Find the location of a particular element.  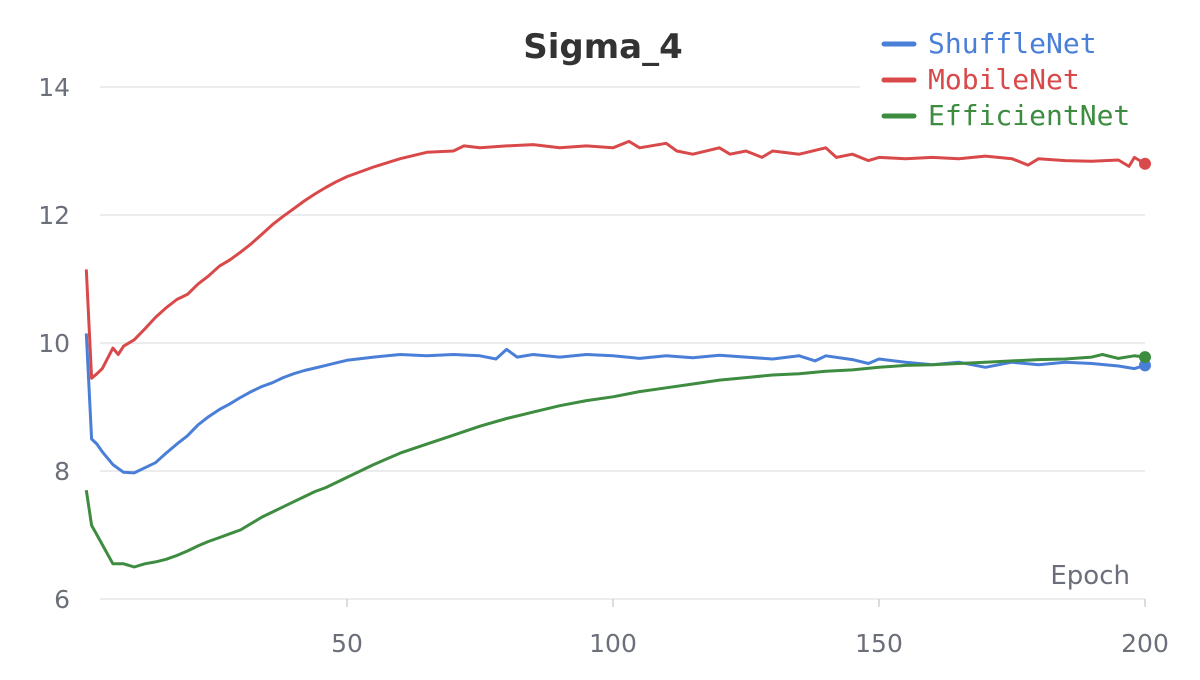

legend-label-efficientnet: EfficientNet is located at coordinates (1029, 115).